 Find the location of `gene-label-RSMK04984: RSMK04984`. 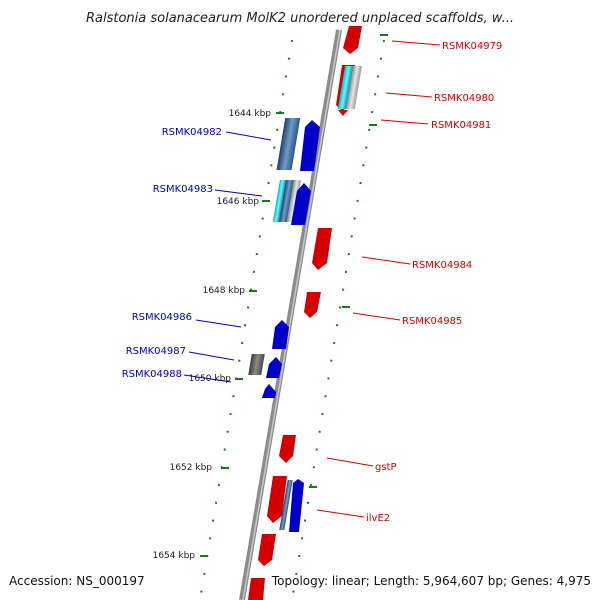

gene-label-RSMK04984: RSMK04984 is located at coordinates (442, 265).